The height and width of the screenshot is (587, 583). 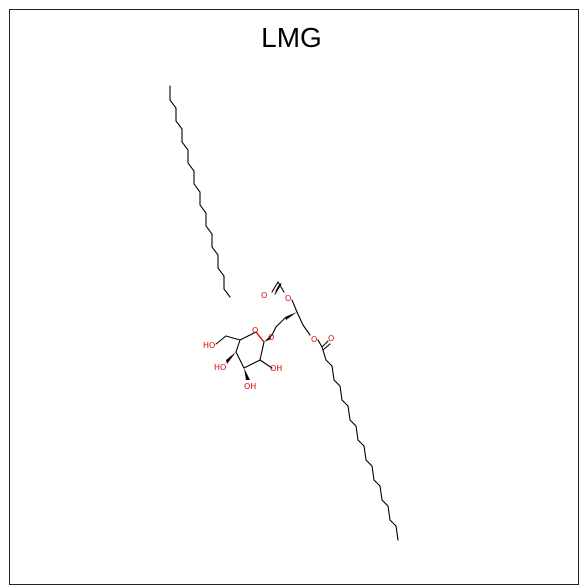 I want to click on carbonyl-o-lower-label: O, so click(x=331, y=338).